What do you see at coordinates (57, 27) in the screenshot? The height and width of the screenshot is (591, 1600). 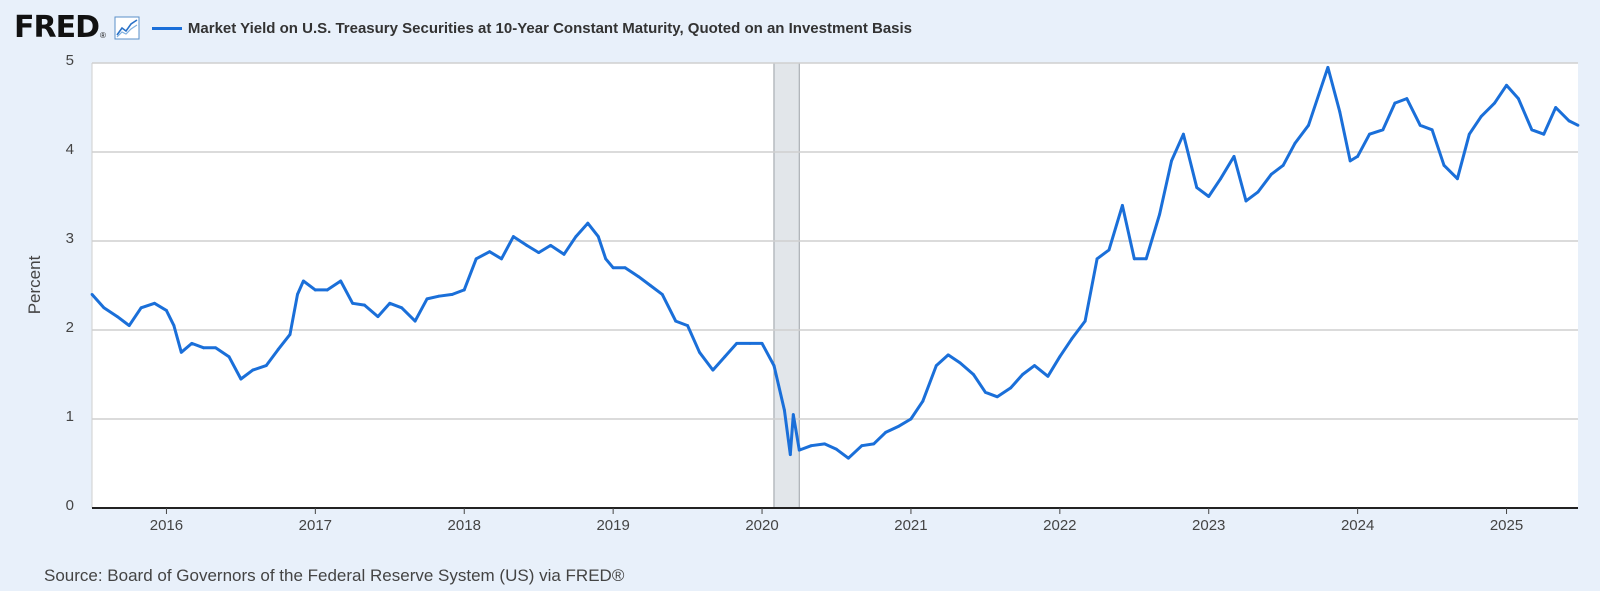 I see `fred-logo: FRED` at bounding box center [57, 27].